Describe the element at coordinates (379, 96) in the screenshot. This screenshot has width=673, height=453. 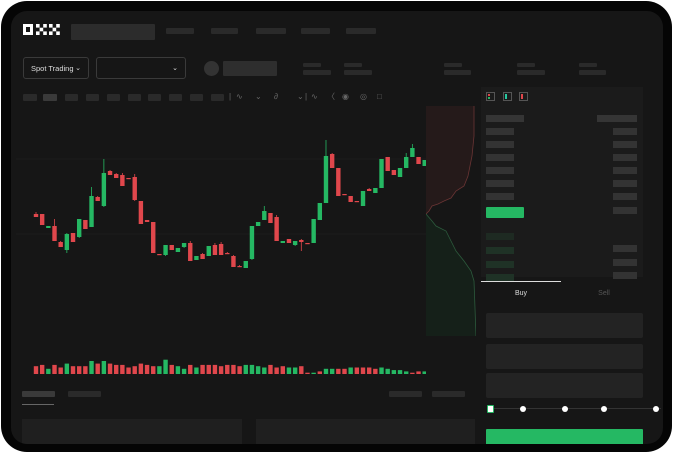
I see `fullscreen-icon: □` at that location.